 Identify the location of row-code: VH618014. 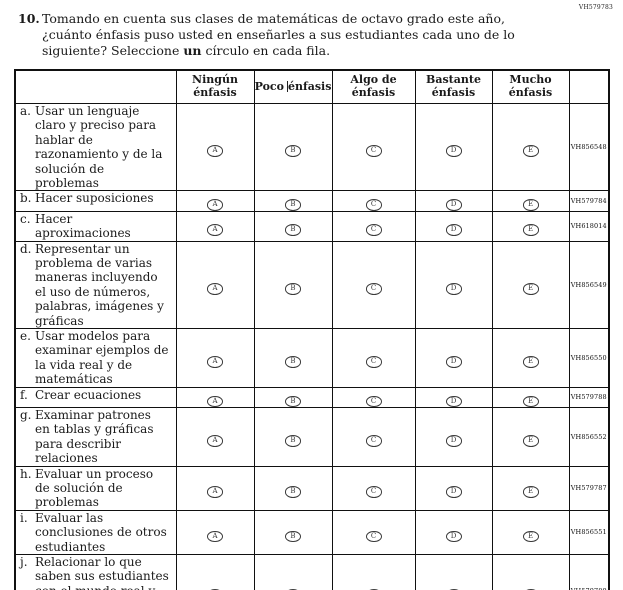
(589, 226).